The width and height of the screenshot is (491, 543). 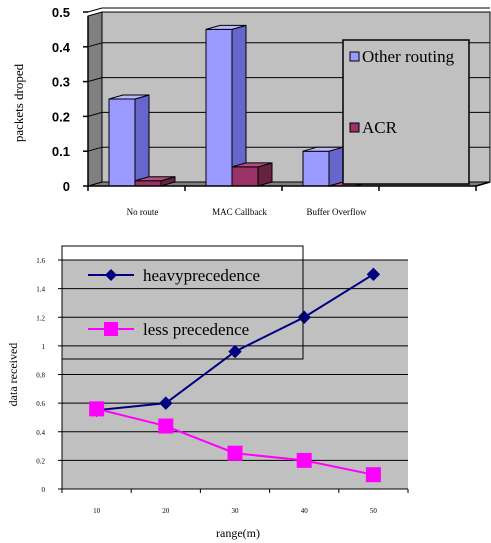 I want to click on legend-label: Other routing, so click(x=408, y=56).